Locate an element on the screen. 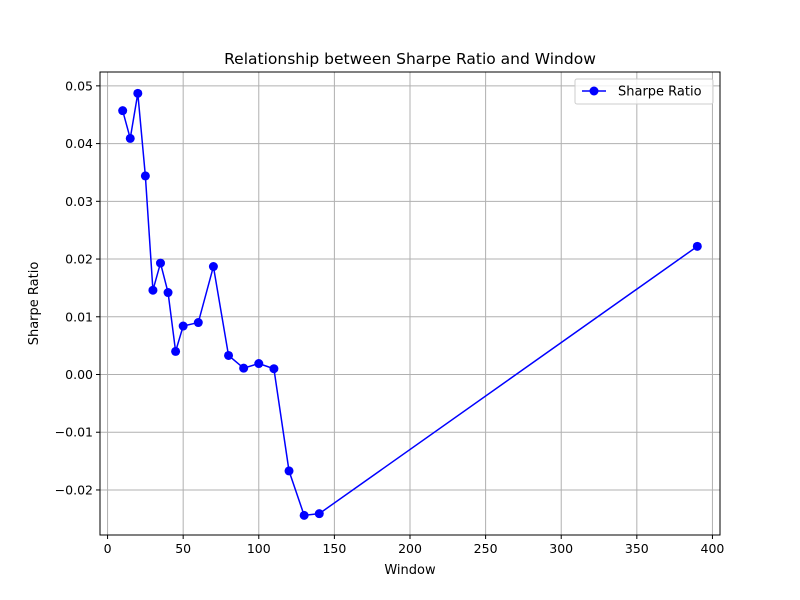  y-axis-label: Sharpe Ratio is located at coordinates (34, 304).